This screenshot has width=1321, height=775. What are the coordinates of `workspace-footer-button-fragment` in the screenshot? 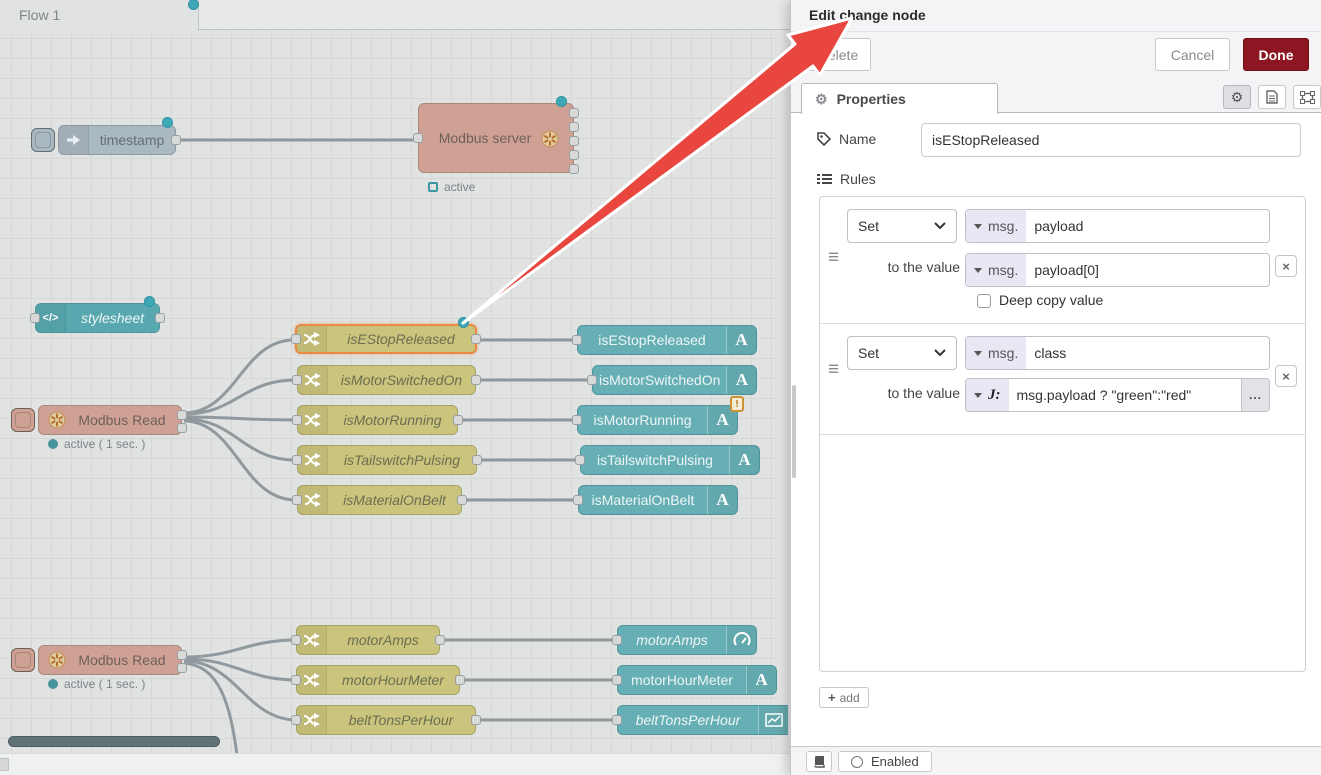 It's located at (4, 764).